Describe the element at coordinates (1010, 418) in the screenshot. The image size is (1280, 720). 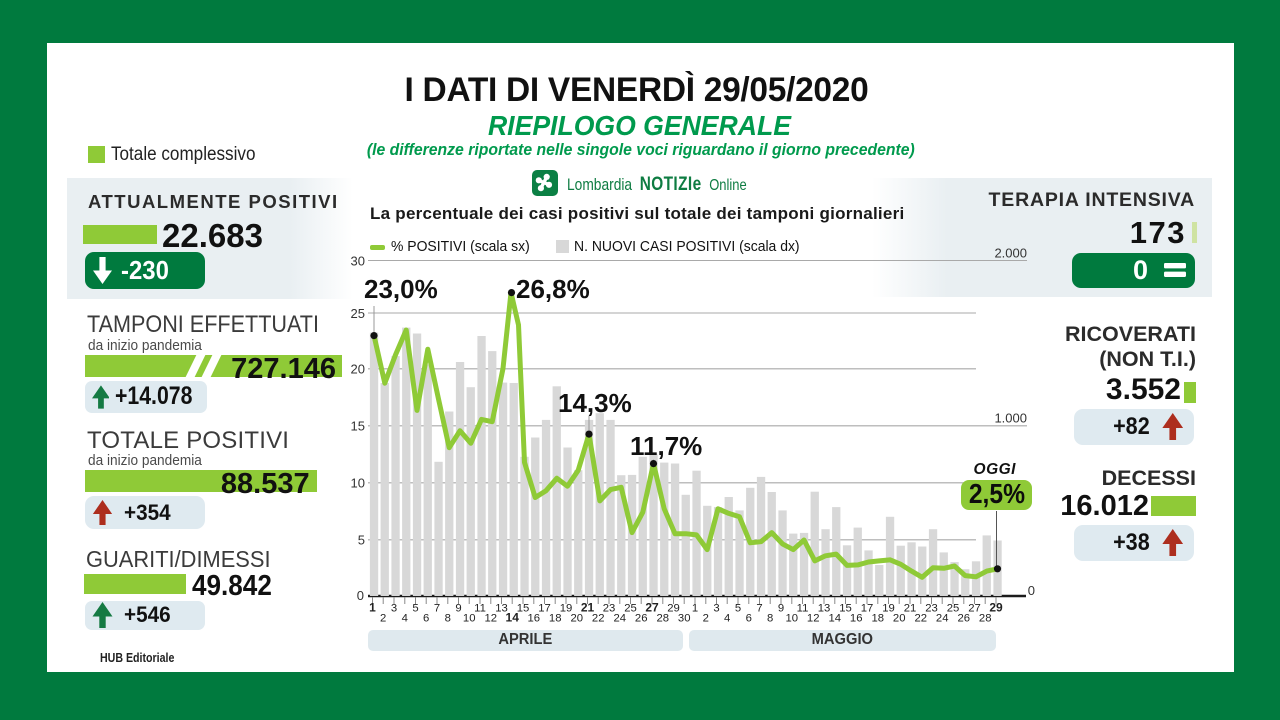
I see `svg-text: 1.000` at that location.